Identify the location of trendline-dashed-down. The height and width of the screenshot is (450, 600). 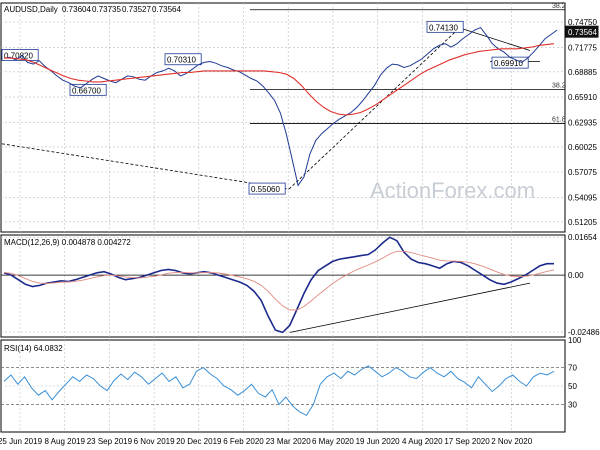
(145, 166).